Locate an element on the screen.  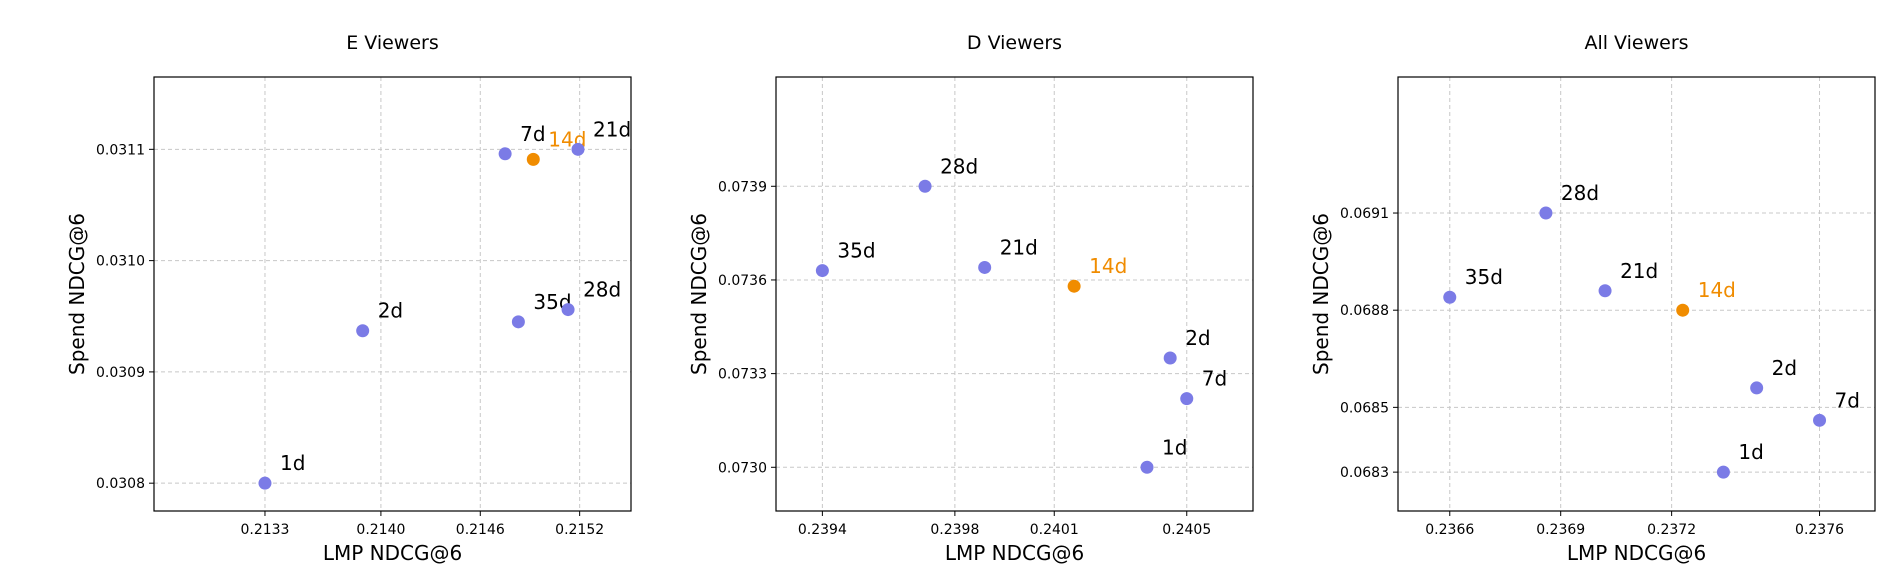
x-tick-label: 0.2405 is located at coordinates (1186, 530).